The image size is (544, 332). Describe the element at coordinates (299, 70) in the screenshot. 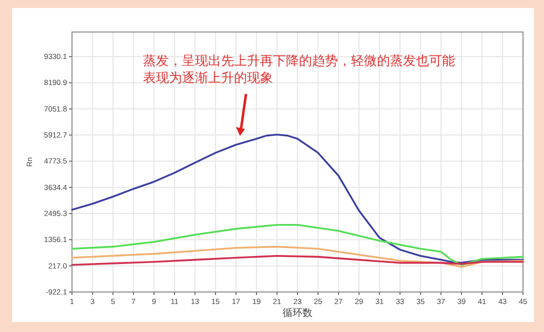

I see `annotation: 蒸发，呈现出先上升再下降的趋势，轻微的蒸发也可能表现为逐渐上升的现象` at that location.